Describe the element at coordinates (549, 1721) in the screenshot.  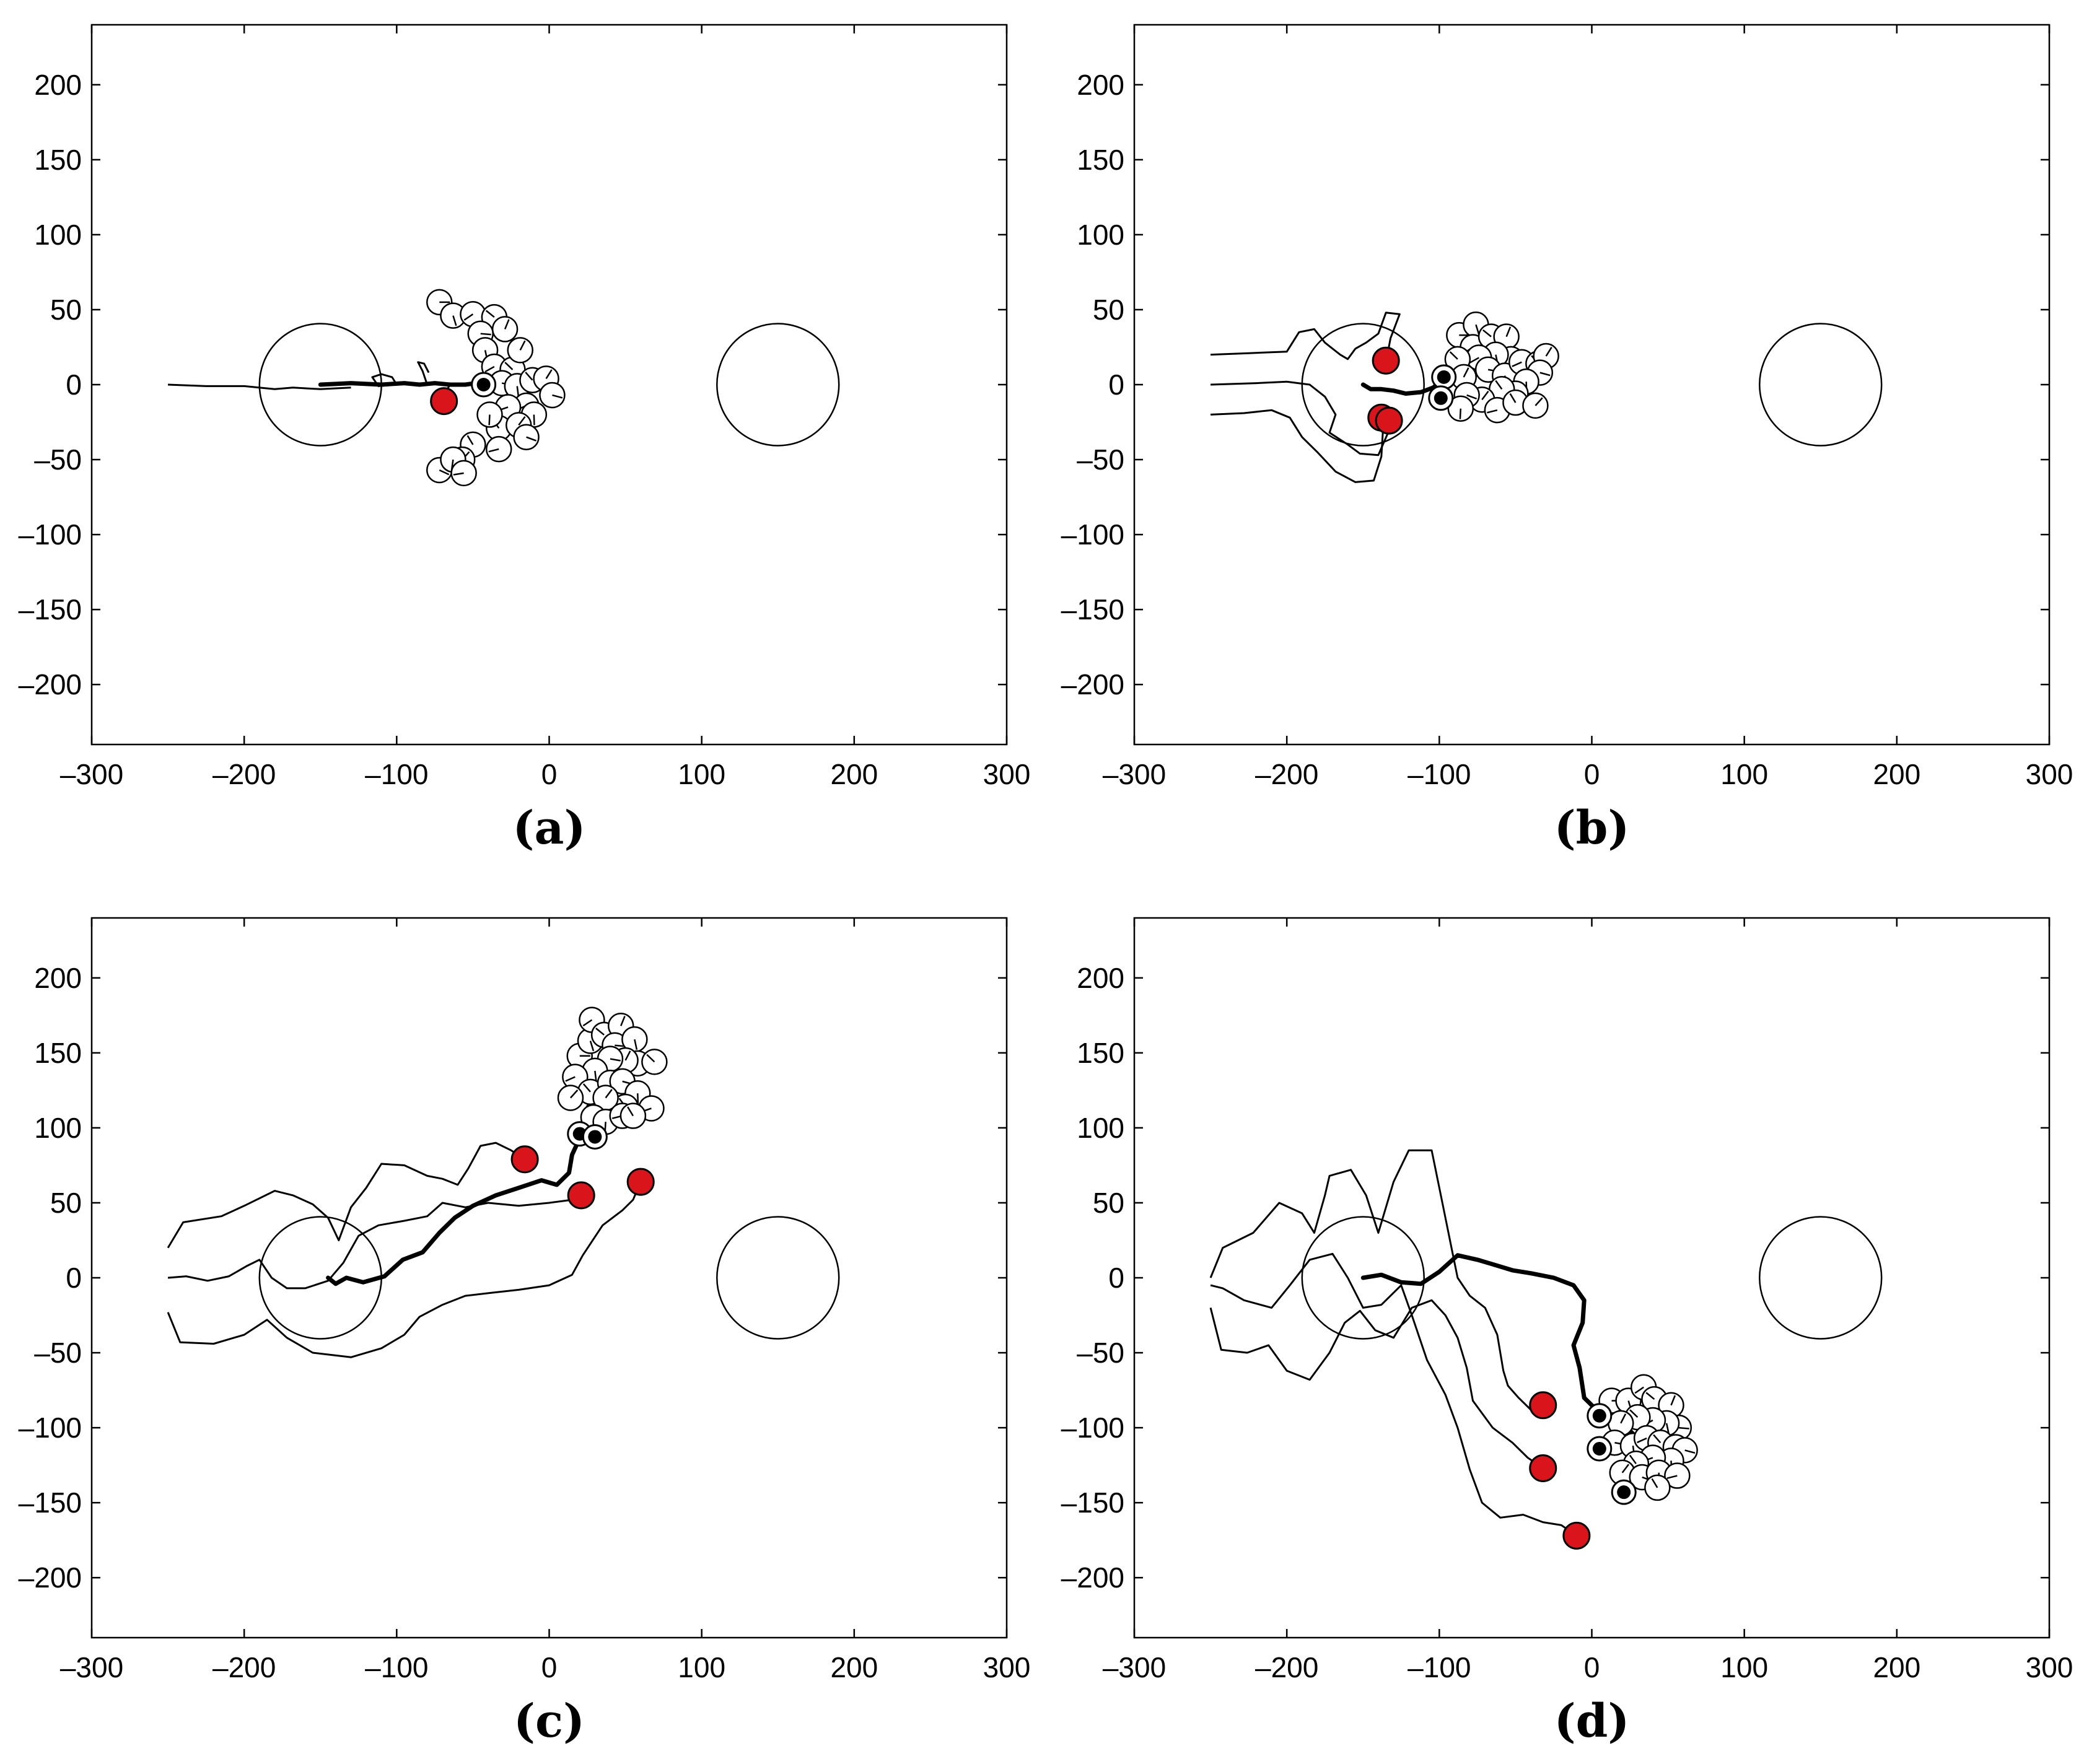
I see `panel-label: (c)` at that location.